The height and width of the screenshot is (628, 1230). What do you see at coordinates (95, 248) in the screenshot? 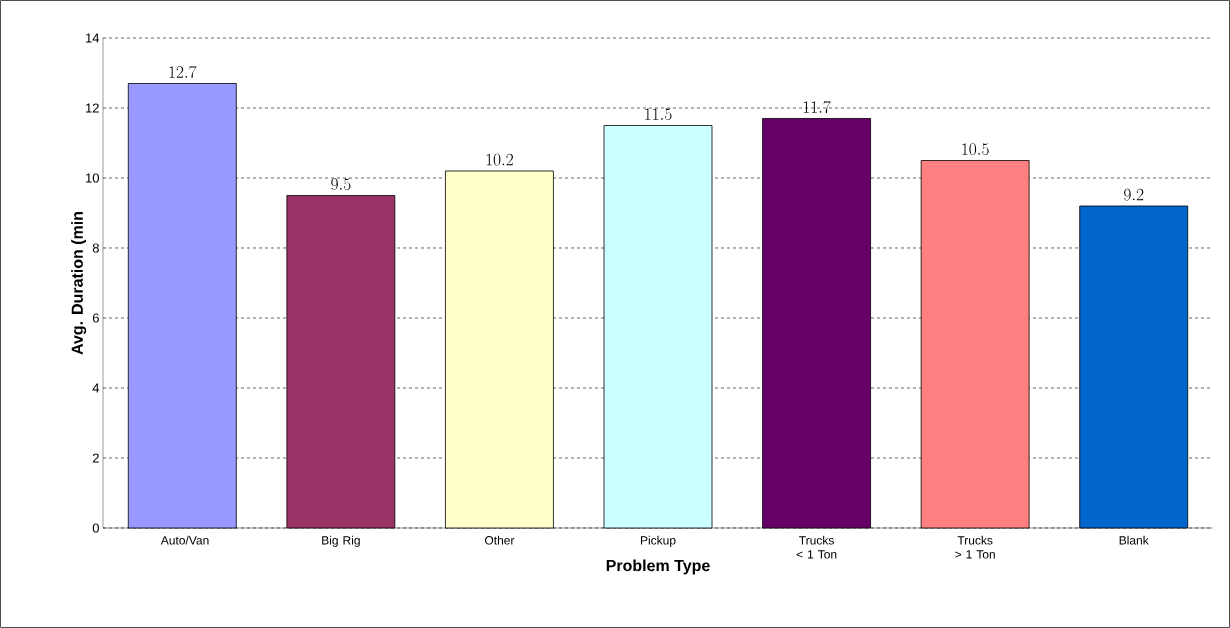
I see `y-tick-label: 8` at bounding box center [95, 248].